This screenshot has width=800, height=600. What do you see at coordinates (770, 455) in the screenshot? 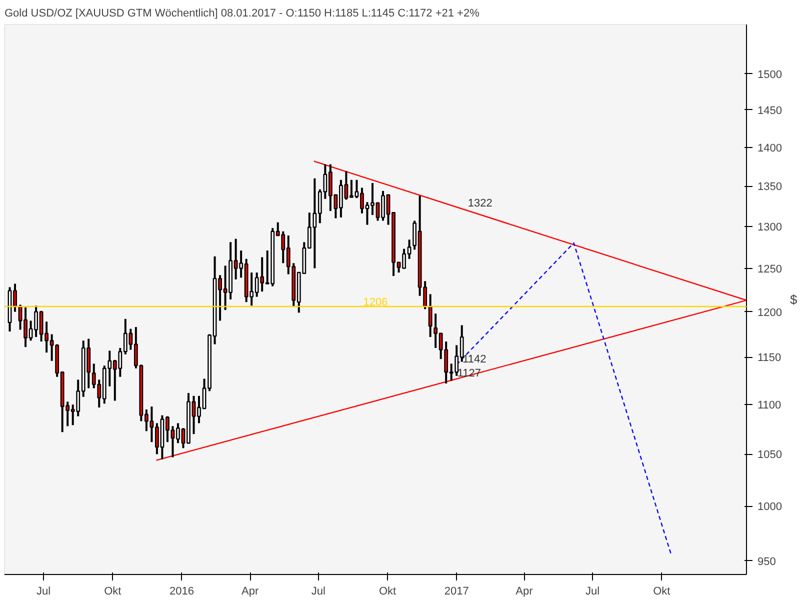
I see `y-tick-label: 1050` at bounding box center [770, 455].